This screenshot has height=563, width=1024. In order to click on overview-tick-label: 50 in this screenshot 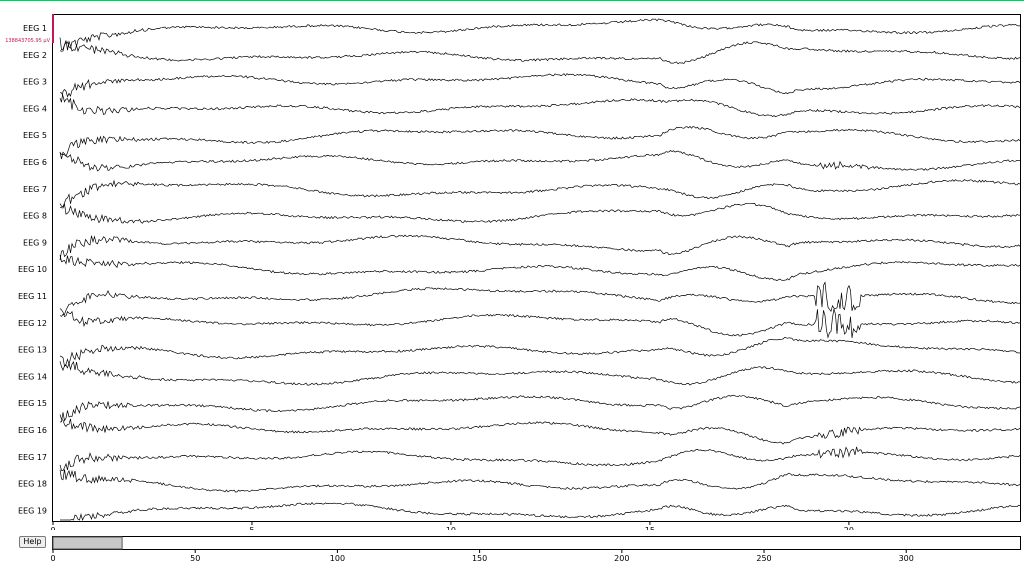, I will do `click(195, 558)`.